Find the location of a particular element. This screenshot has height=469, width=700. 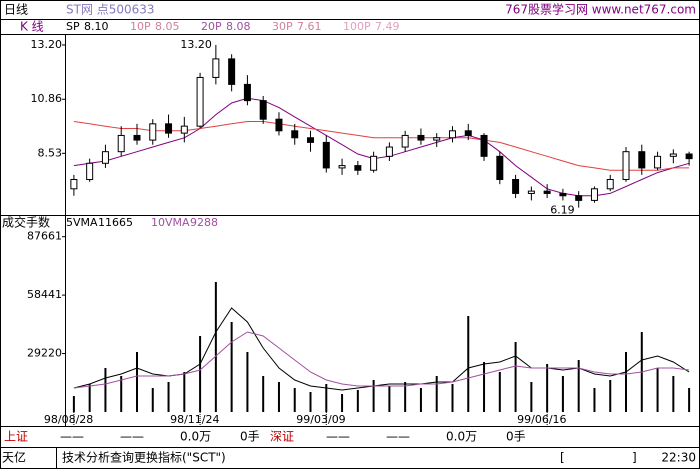

panel-label: K 线 is located at coordinates (32, 27).